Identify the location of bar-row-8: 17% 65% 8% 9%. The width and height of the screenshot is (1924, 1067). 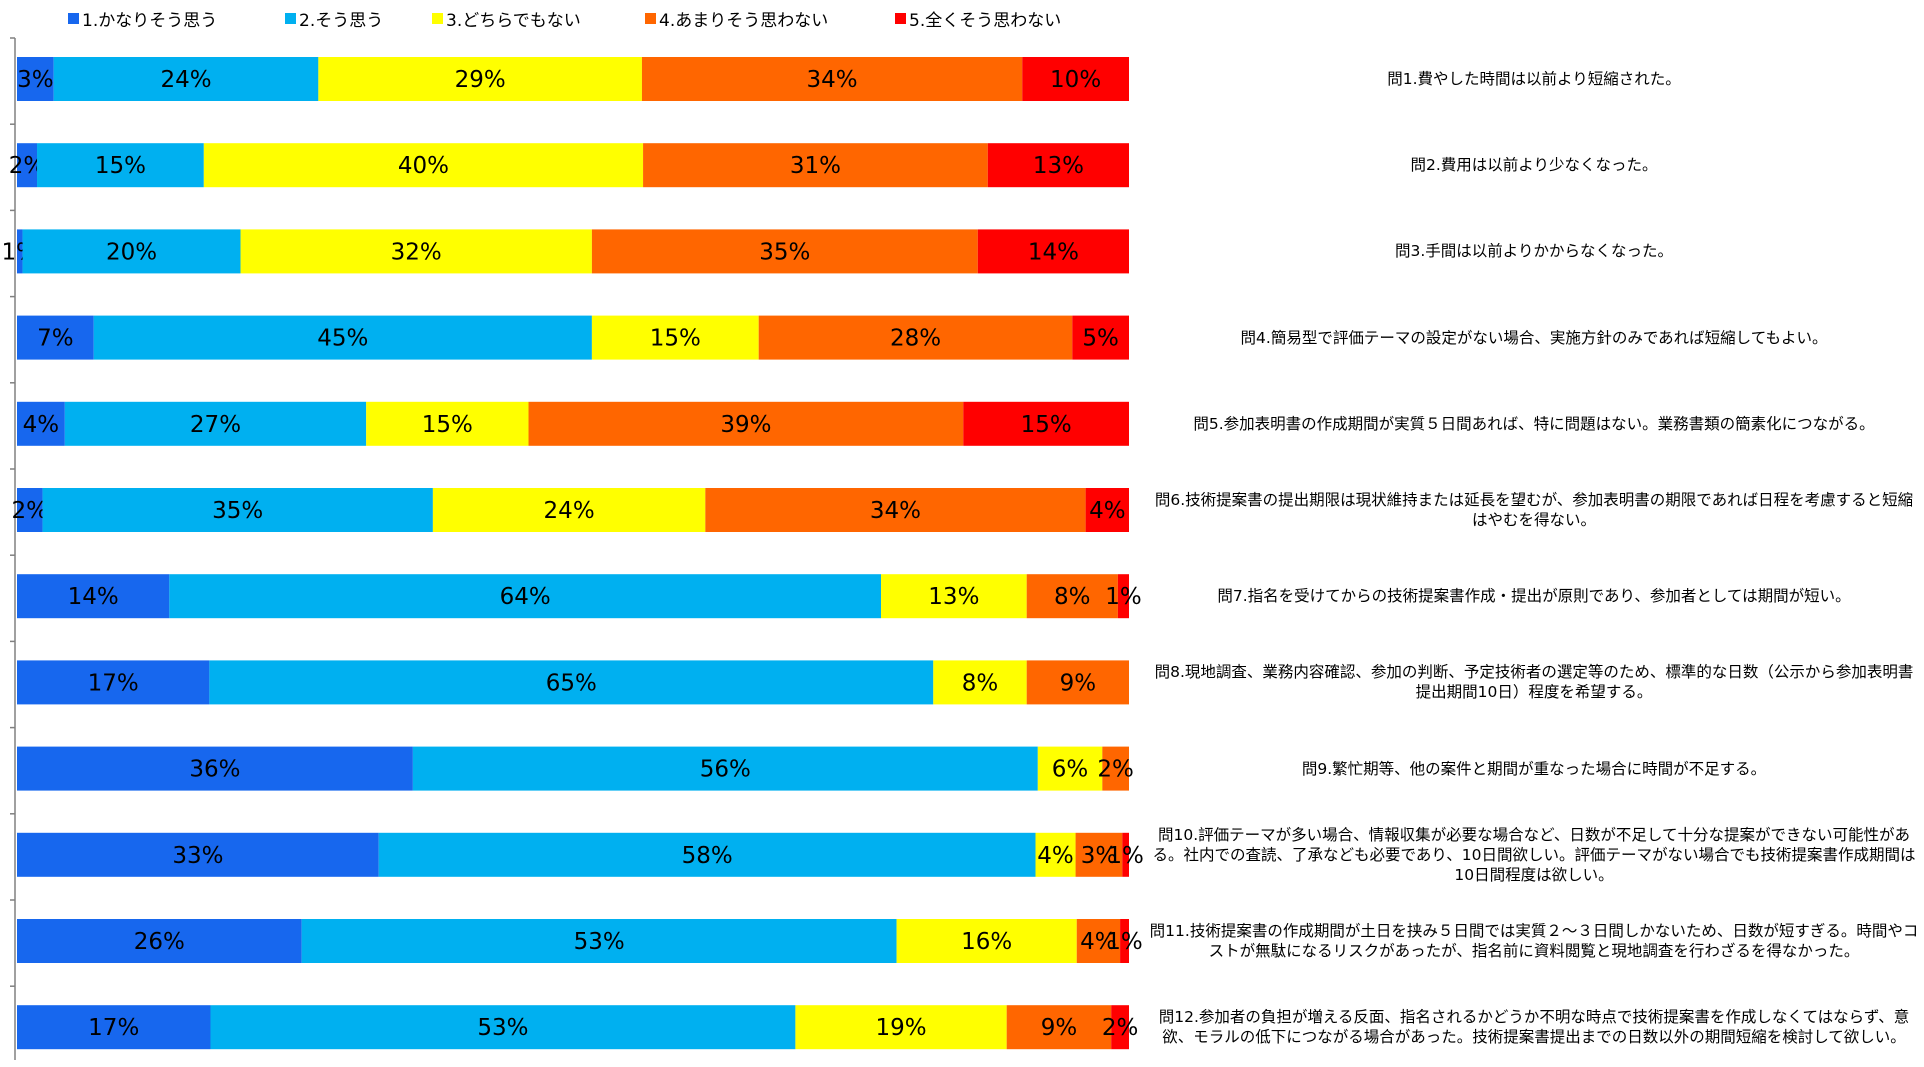
(573, 682).